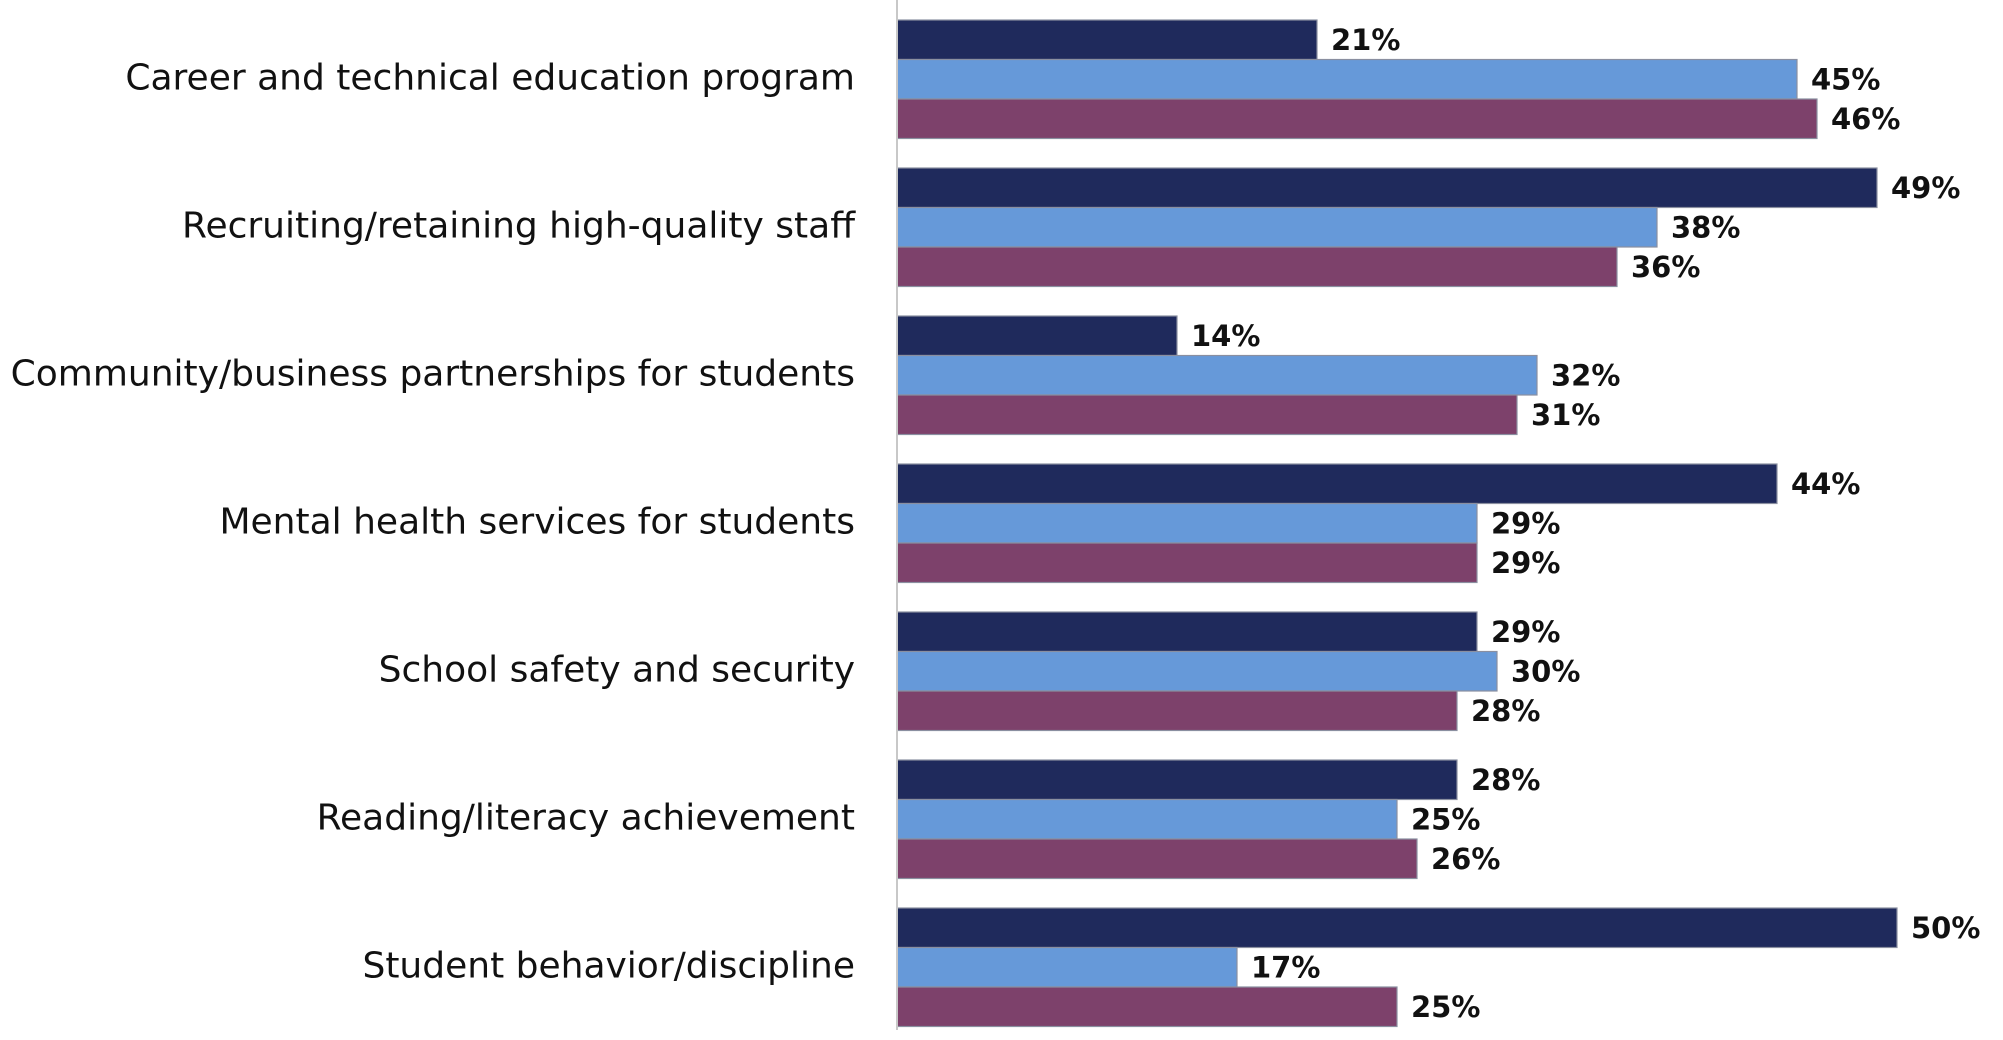  I want to click on value-label: 38%, so click(1705, 227).